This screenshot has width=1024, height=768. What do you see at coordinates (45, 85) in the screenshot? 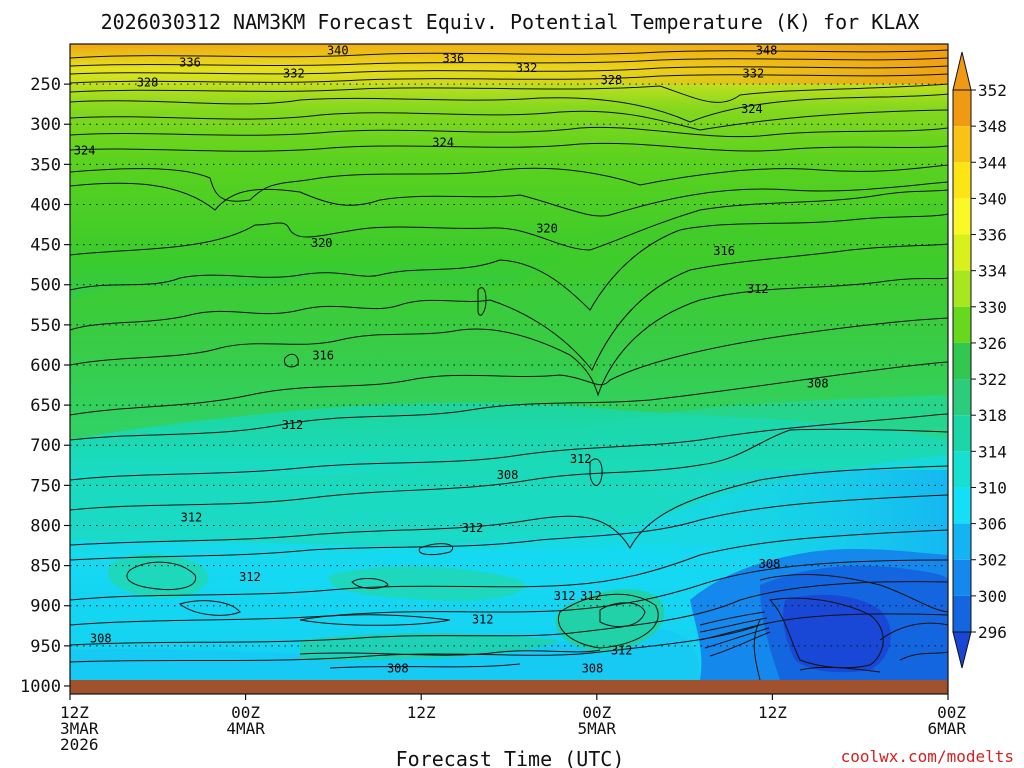
I see `y-tick-label: 250` at bounding box center [45, 85].